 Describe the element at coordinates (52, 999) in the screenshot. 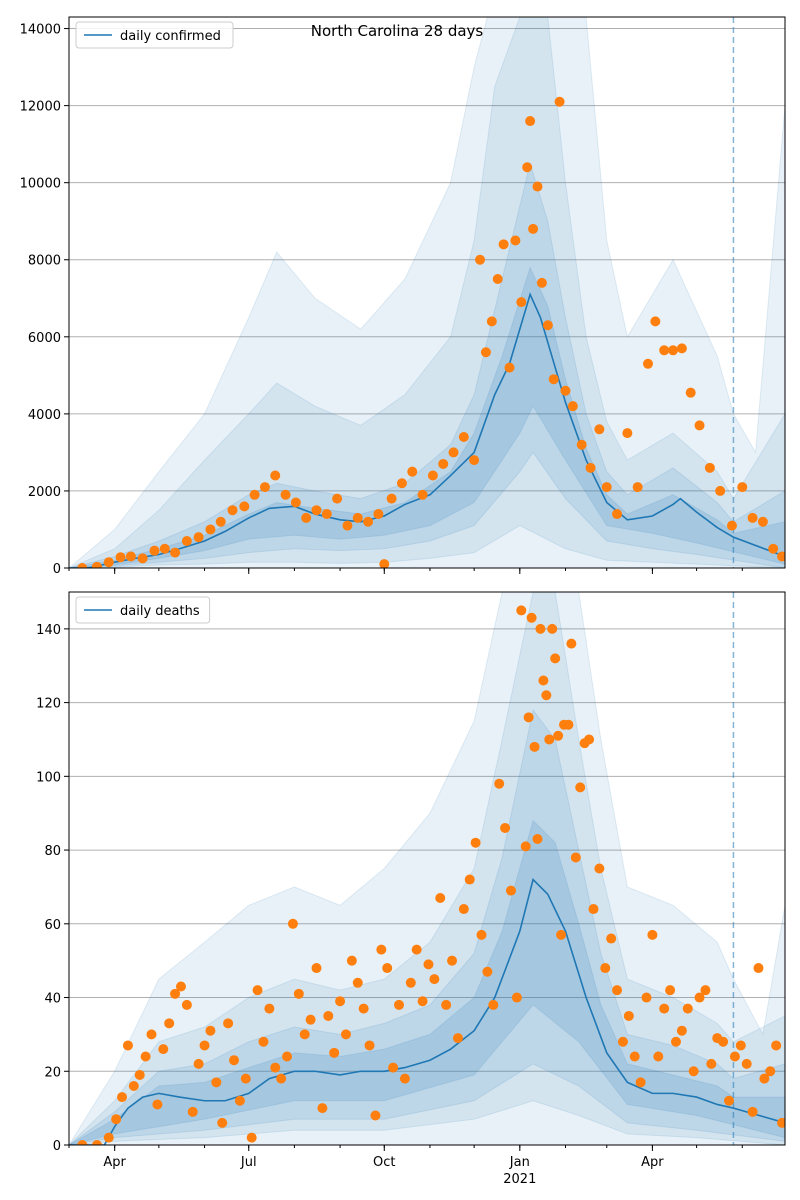

I see `y-tick-label: 40` at that location.